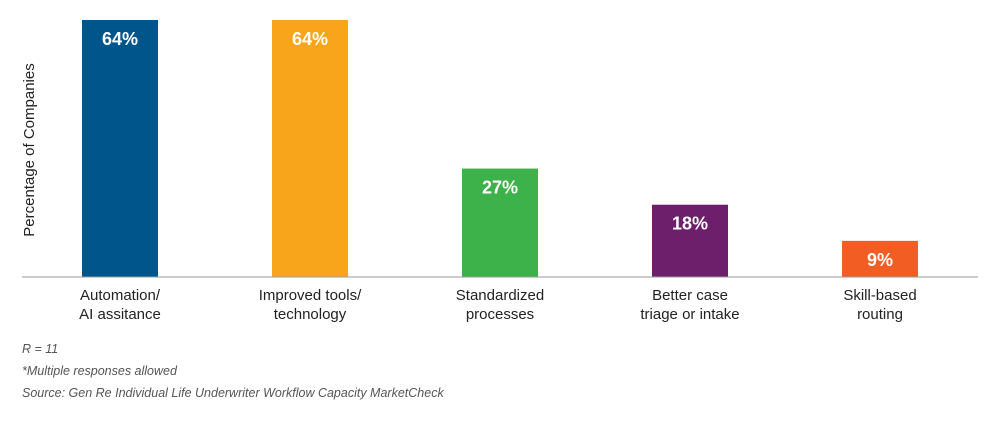 The width and height of the screenshot is (1000, 440). What do you see at coordinates (690, 295) in the screenshot?
I see `category-label: Better case` at bounding box center [690, 295].